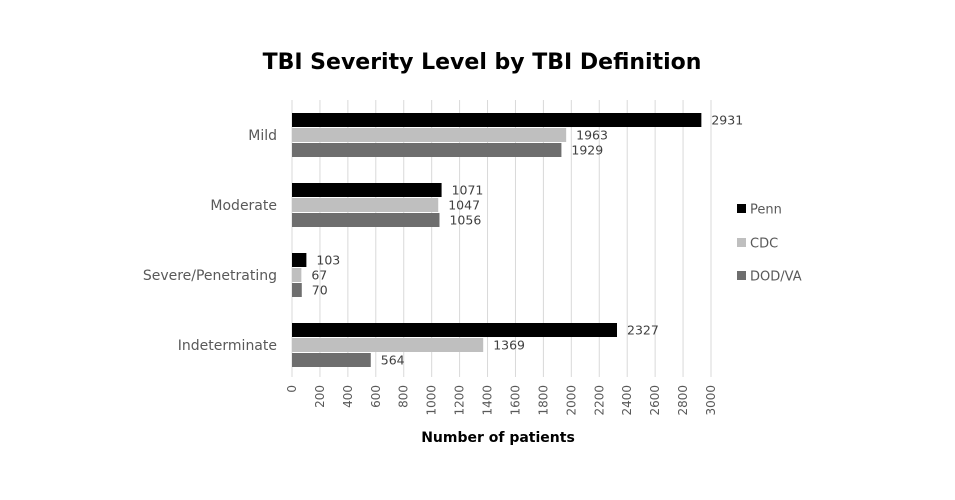 Image resolution: width=955 pixels, height=500 pixels. I want to click on data-label: 103, so click(328, 260).